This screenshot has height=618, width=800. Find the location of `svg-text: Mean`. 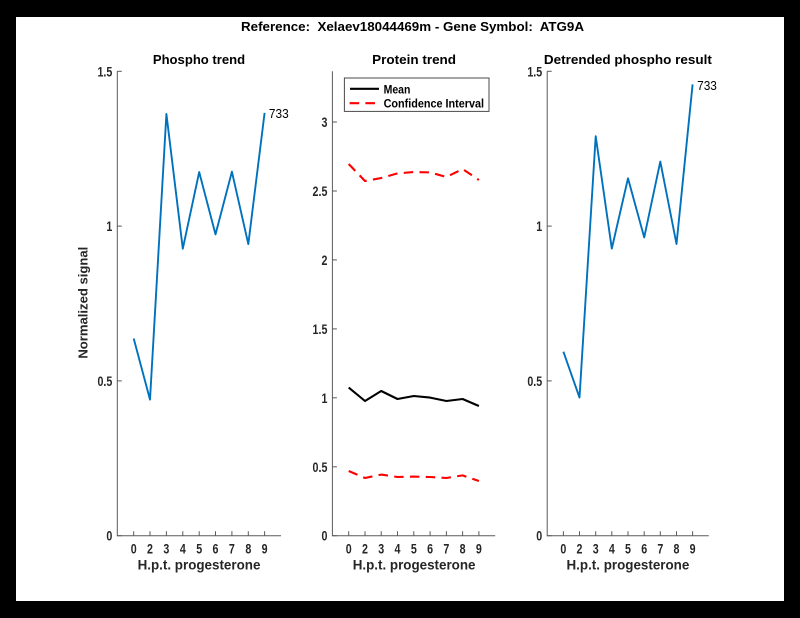

svg-text: Mean is located at coordinates (397, 89).